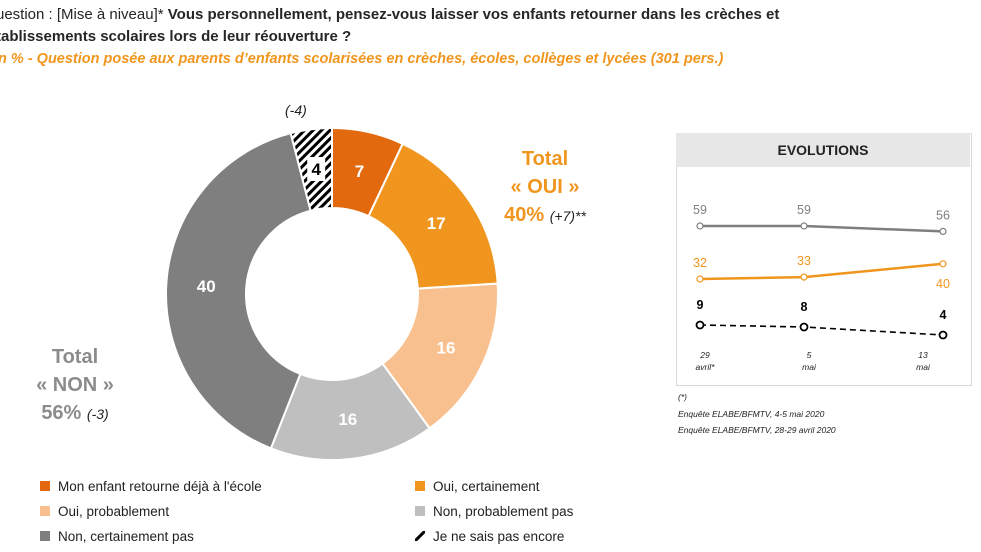 The height and width of the screenshot is (552, 981). Describe the element at coordinates (82, 14) in the screenshot. I see `question-label: uestion : [Mise à niveau]*` at that location.